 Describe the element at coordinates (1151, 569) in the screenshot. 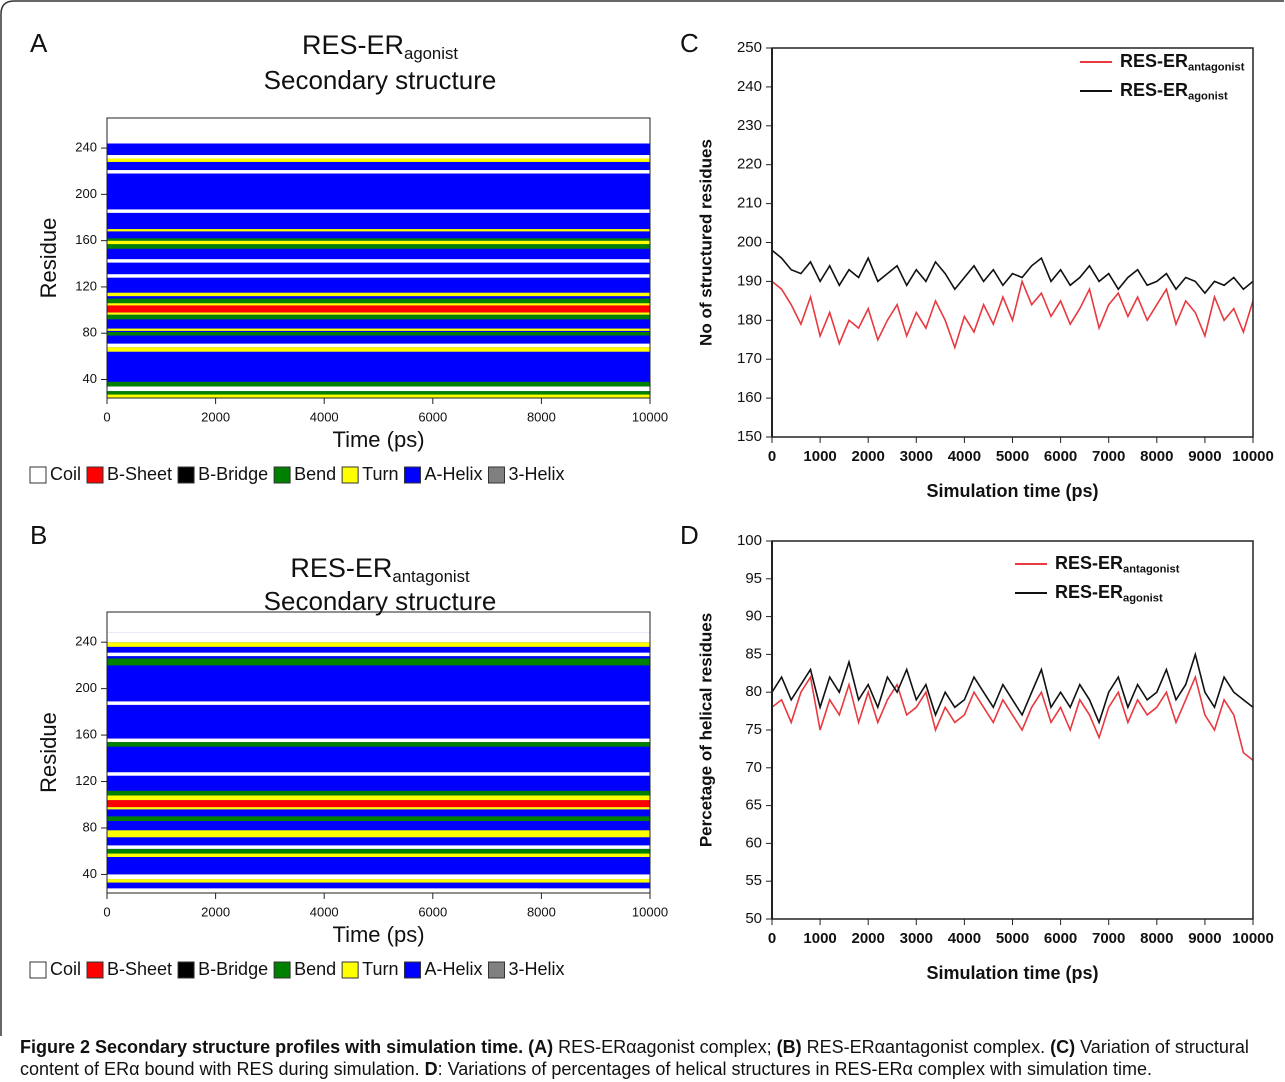

I see `label-subscript: antagonist` at that location.